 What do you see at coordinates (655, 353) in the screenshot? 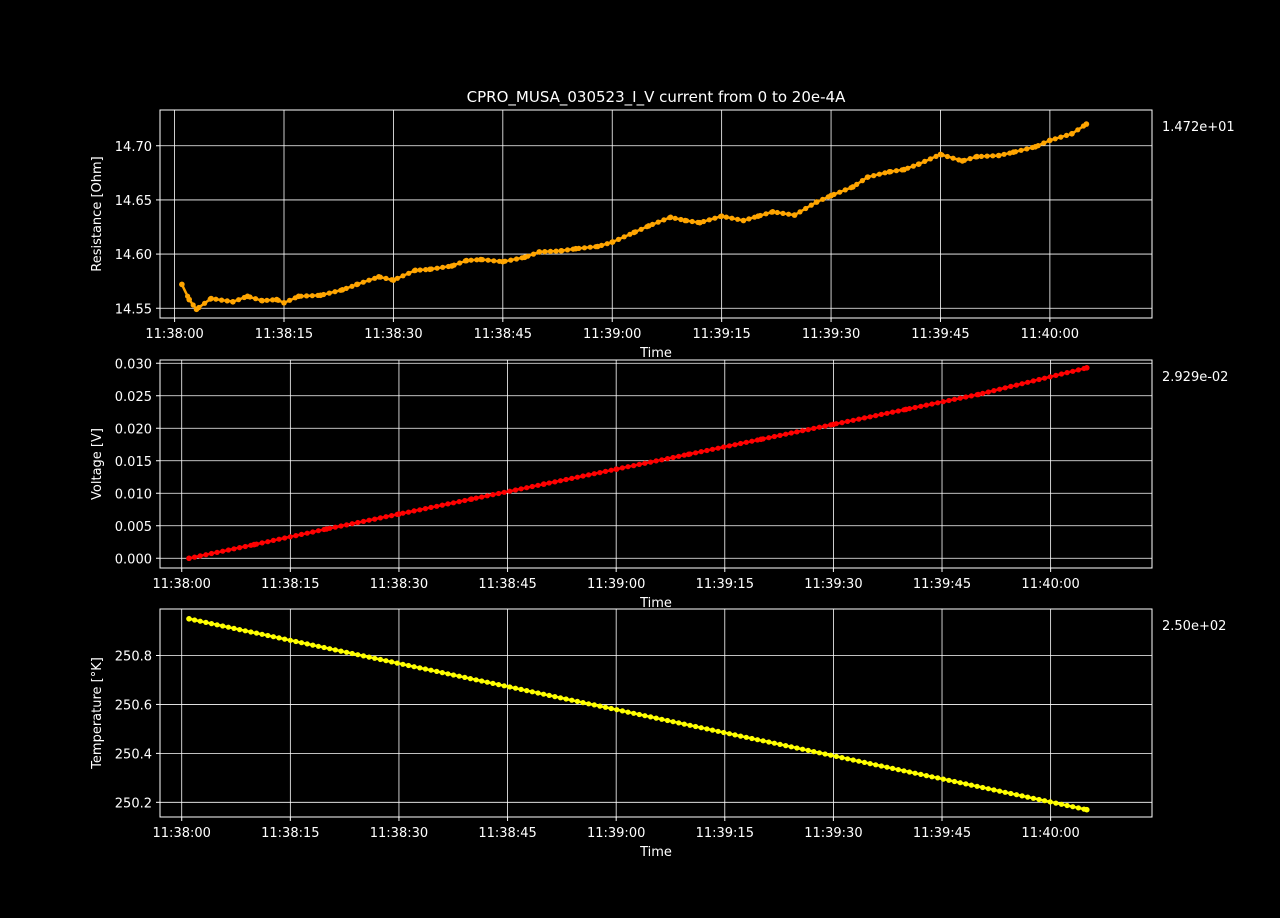
I see `x-axis-label: Time` at bounding box center [655, 353].